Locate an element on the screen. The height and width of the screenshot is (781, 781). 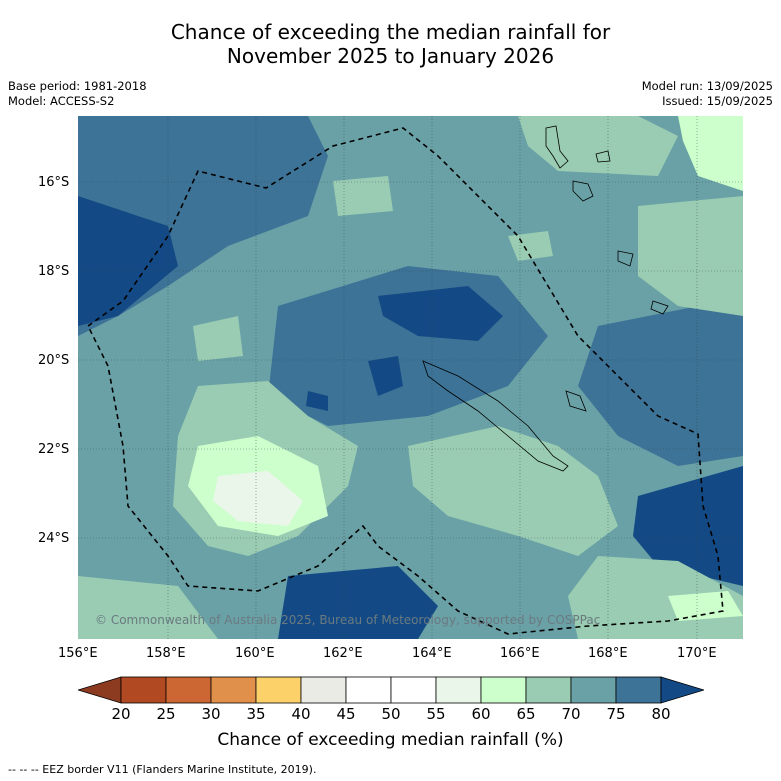
lat-label: 22°S is located at coordinates (54, 449).